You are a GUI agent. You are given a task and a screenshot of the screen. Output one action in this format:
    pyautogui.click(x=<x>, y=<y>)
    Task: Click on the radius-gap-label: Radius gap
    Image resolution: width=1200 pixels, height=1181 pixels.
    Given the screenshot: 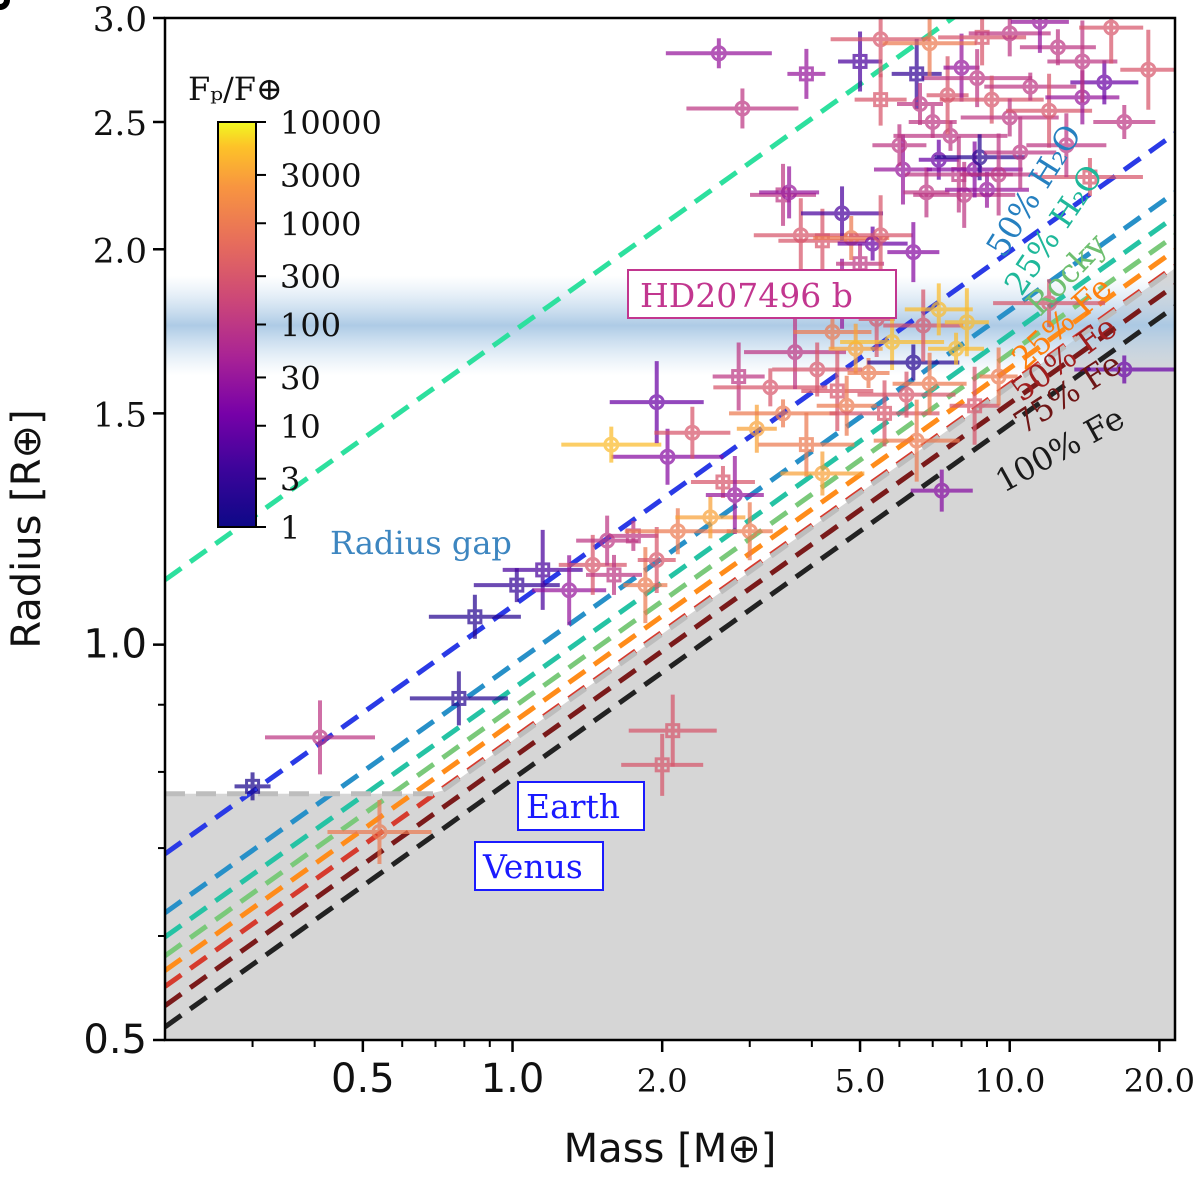 What is the action you would take?
    pyautogui.click(x=421, y=543)
    